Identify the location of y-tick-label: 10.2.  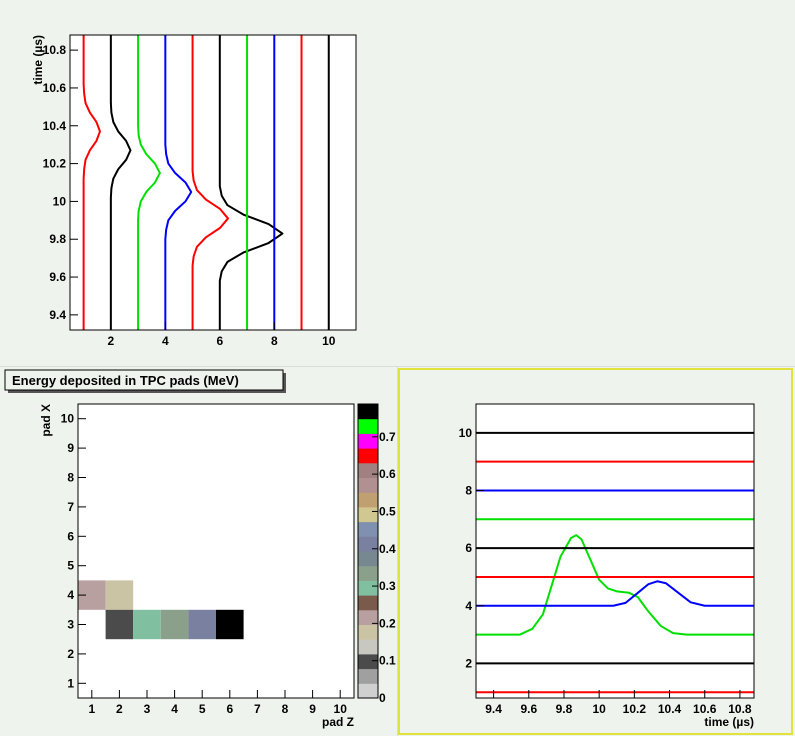
(55, 164).